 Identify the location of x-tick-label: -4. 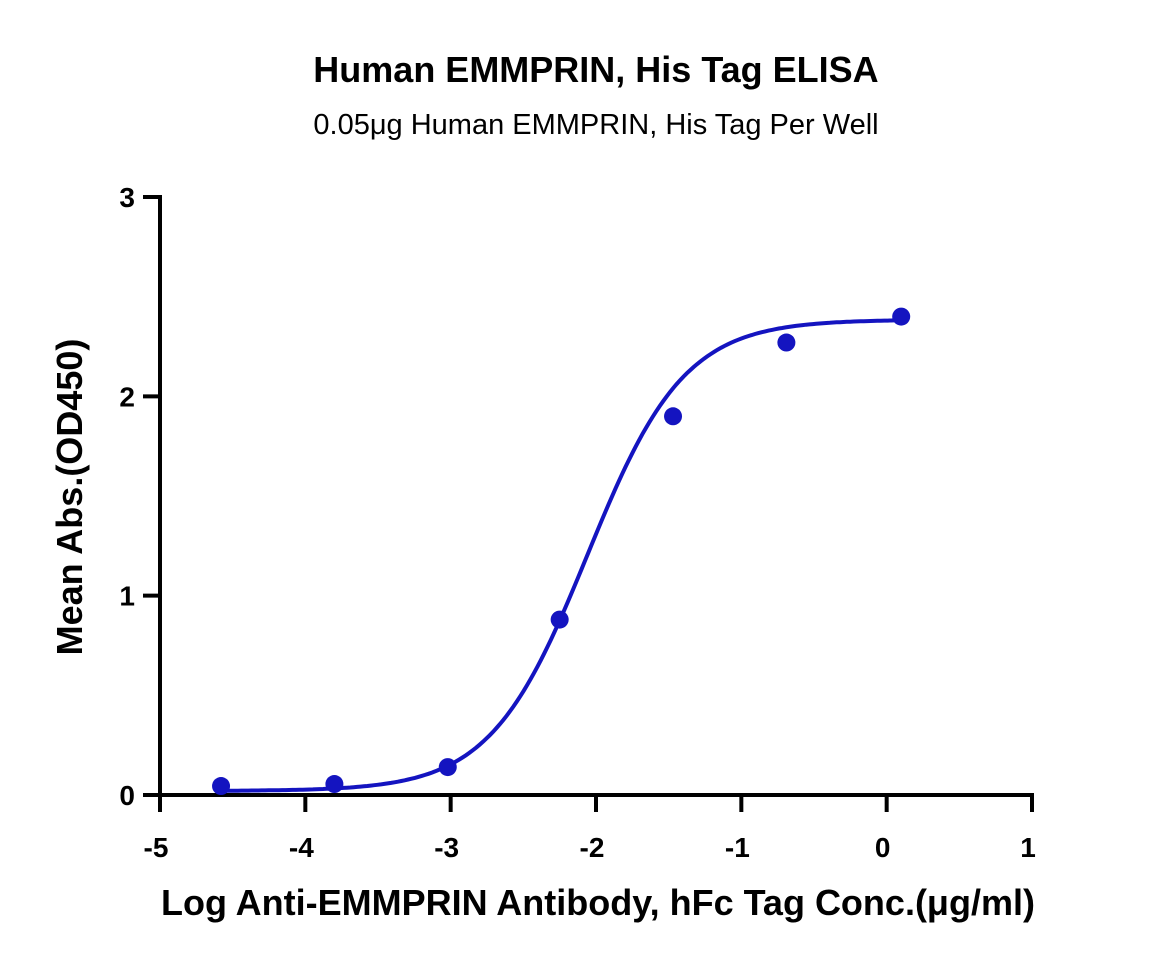
(301, 847).